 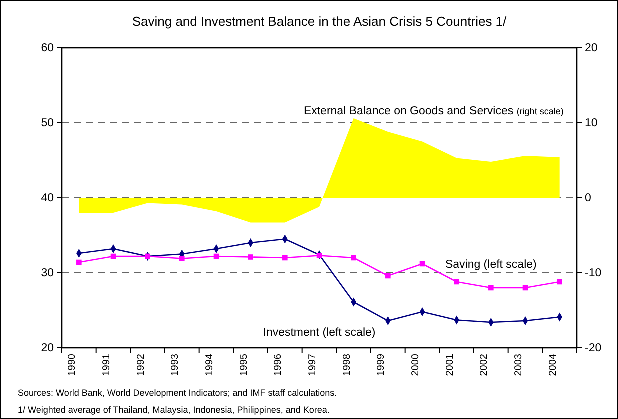 What do you see at coordinates (434, 112) in the screenshot?
I see `text: External Balance on Goods and Services (right scale)` at bounding box center [434, 112].